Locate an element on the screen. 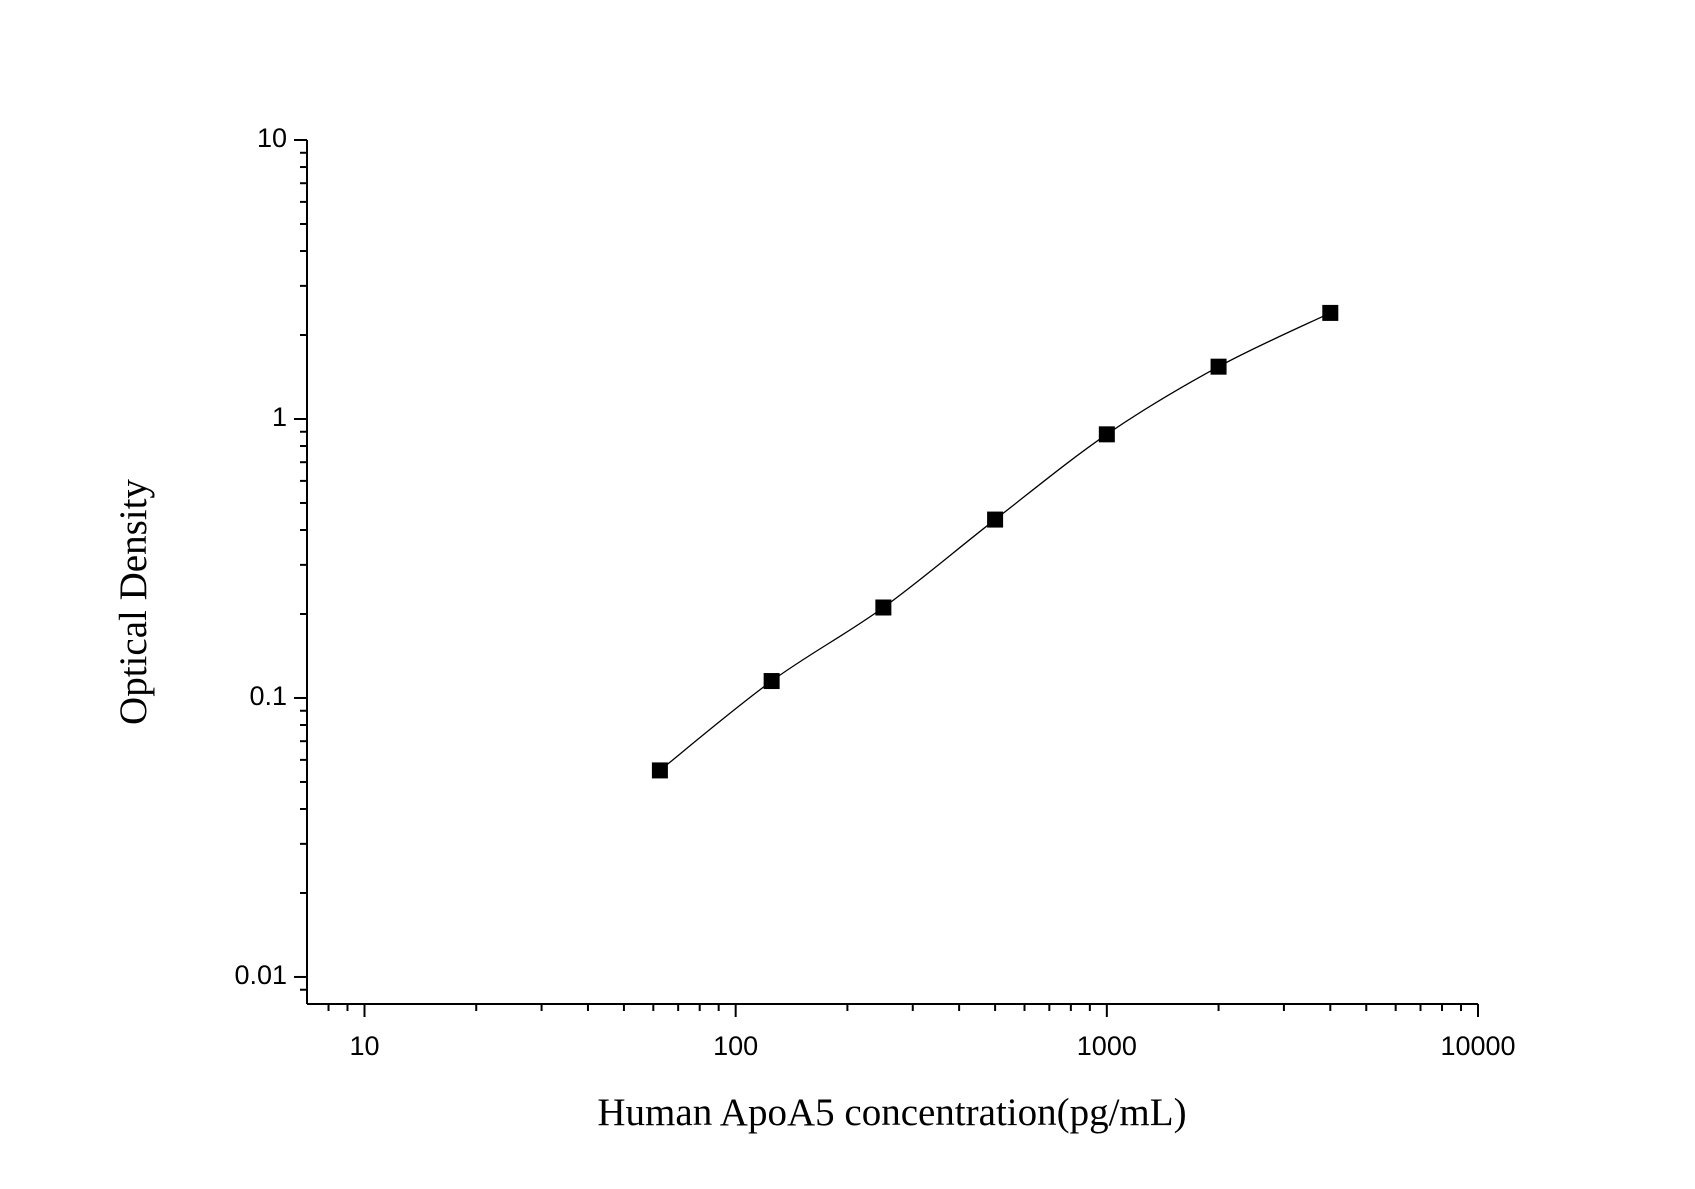 The height and width of the screenshot is (1189, 1695). y-tick-label: 0.1 is located at coordinates (268, 696).